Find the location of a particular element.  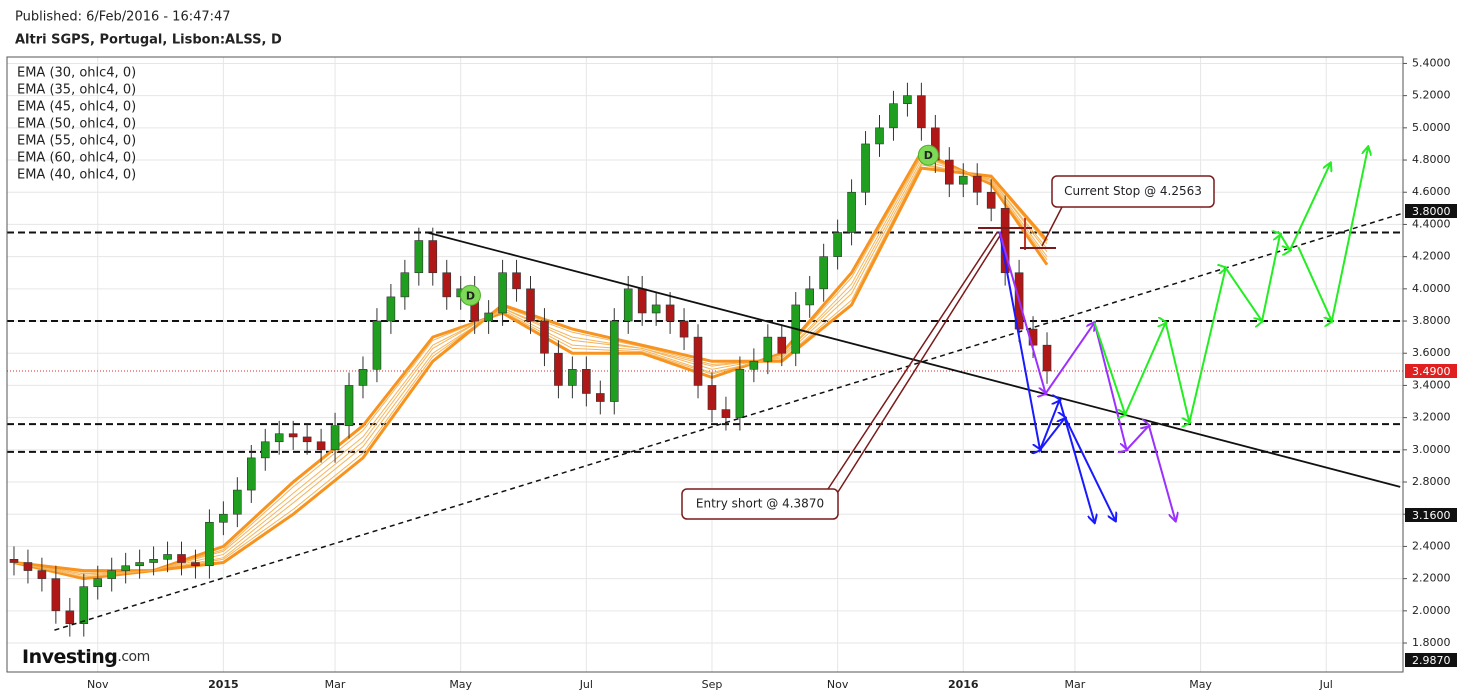

legend-entry: EMA (50, ohlc4, 0) is located at coordinates (76, 124).